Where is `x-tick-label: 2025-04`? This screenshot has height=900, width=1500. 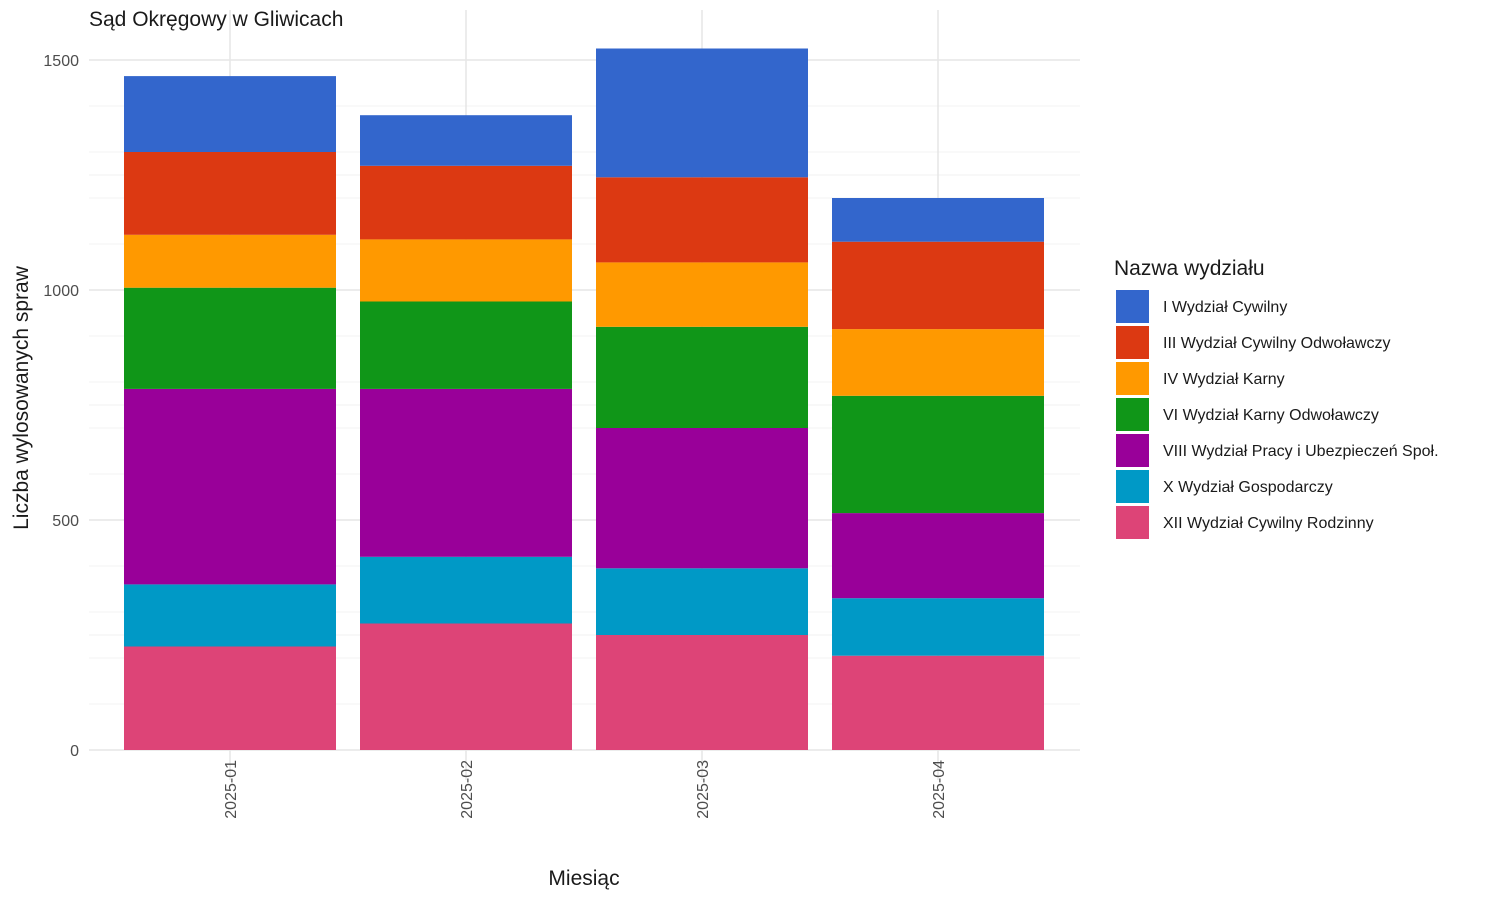 x-tick-label: 2025-04 is located at coordinates (939, 789).